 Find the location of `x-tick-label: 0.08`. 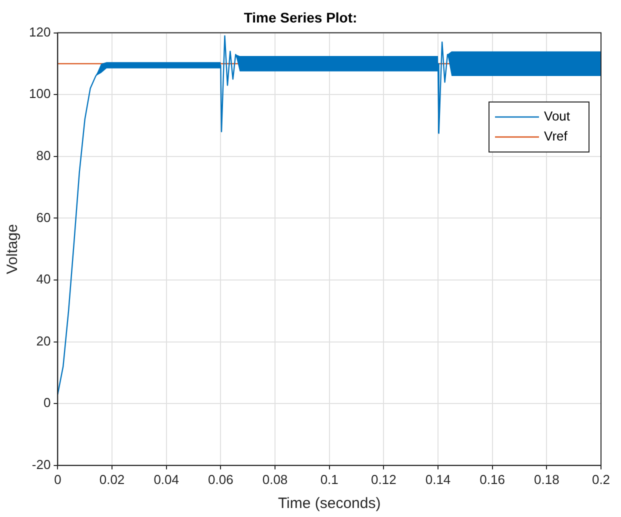

x-tick-label: 0.08 is located at coordinates (275, 479).